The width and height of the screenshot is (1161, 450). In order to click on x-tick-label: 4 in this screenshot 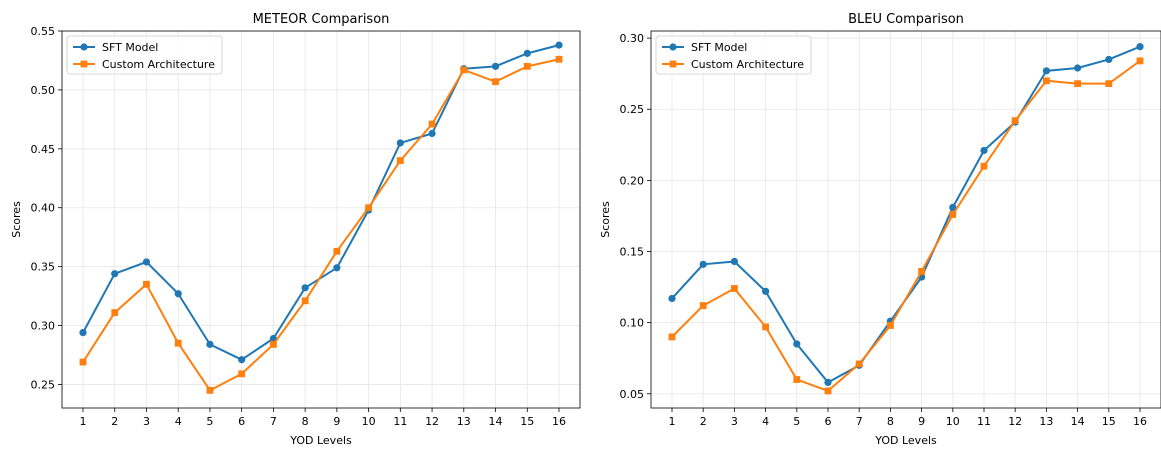, I will do `click(178, 421)`.